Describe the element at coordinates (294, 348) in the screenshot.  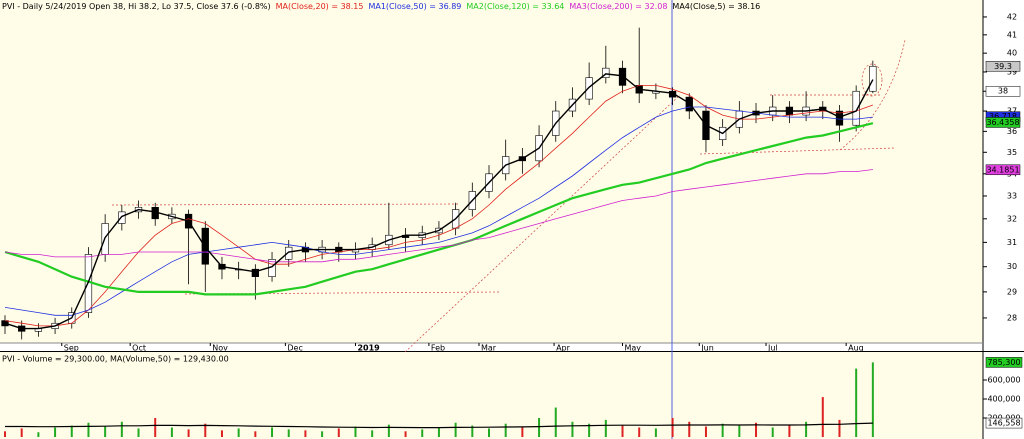
I see `x-tick-label: Dec` at that location.